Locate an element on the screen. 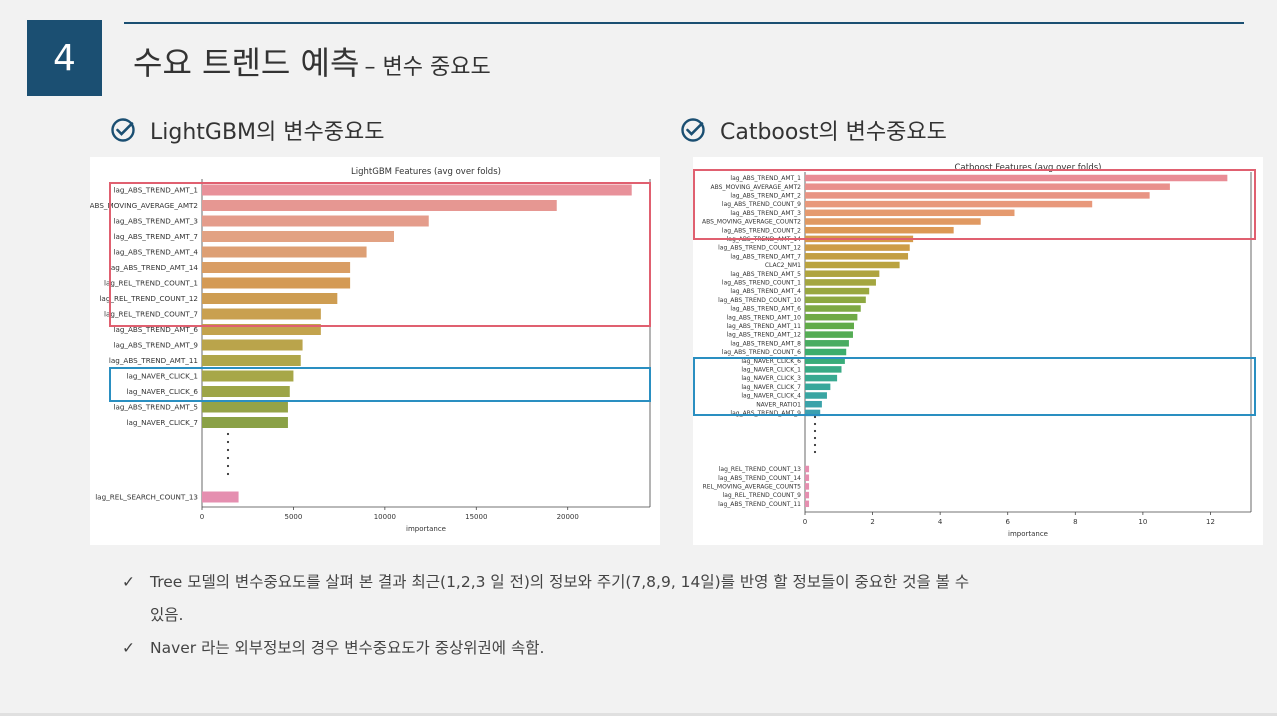 This screenshot has width=1277, height=716. x-tick-label: 8 is located at coordinates (1075, 522).